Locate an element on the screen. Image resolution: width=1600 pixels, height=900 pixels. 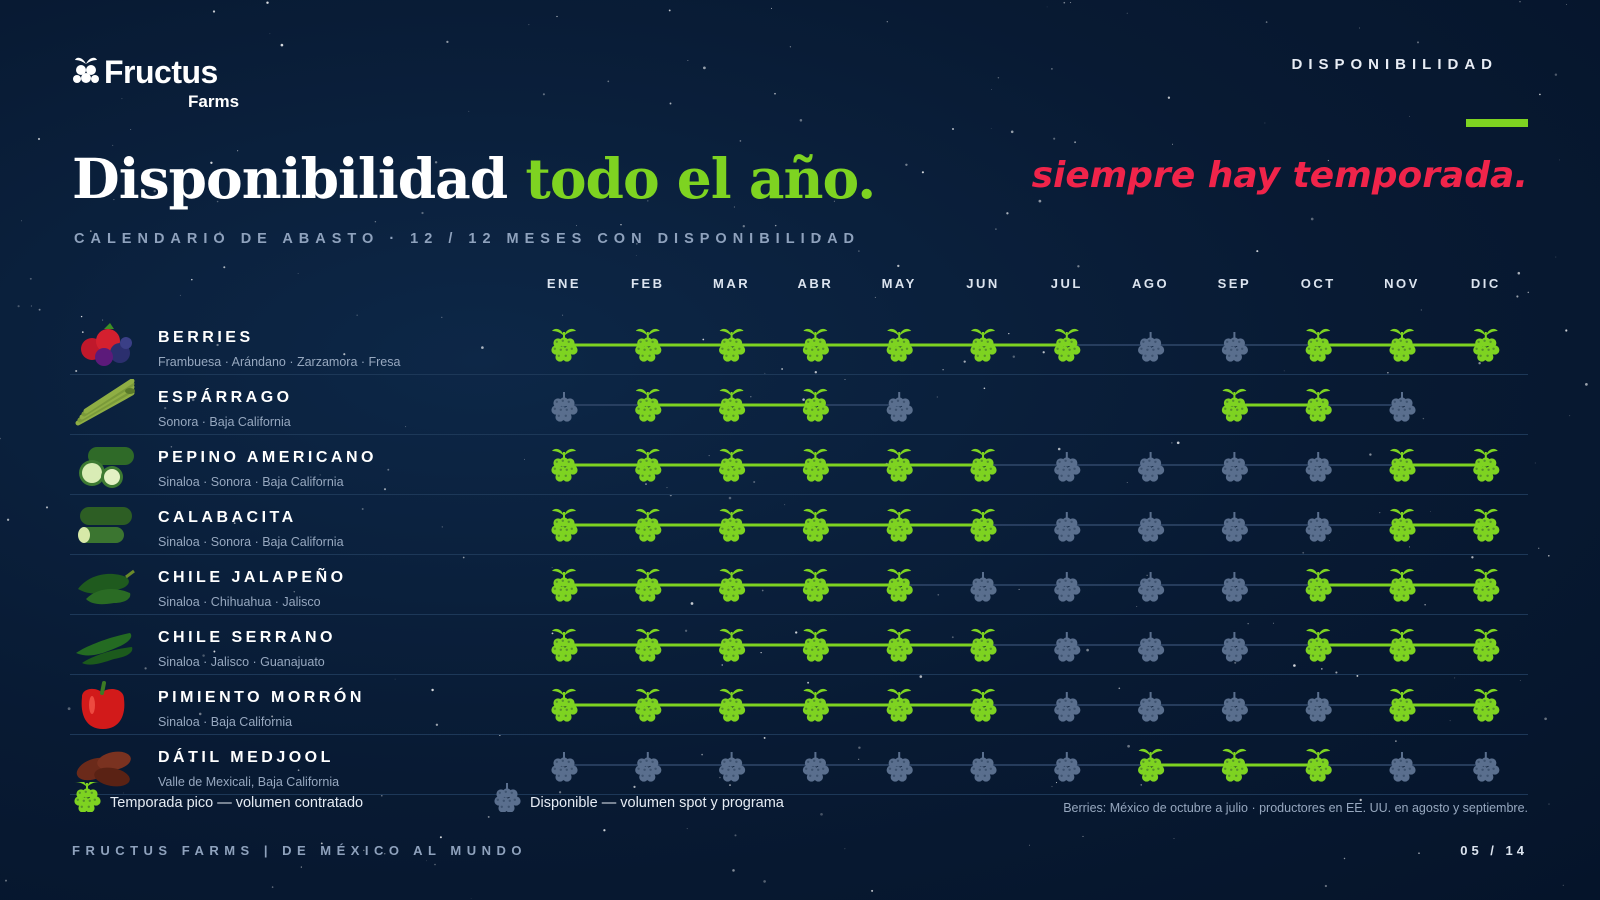
dates-icon is located at coordinates (103, 769).